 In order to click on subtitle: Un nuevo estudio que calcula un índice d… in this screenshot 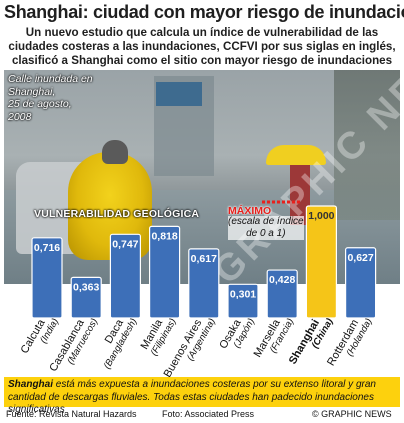, I will do `click(202, 53)`.